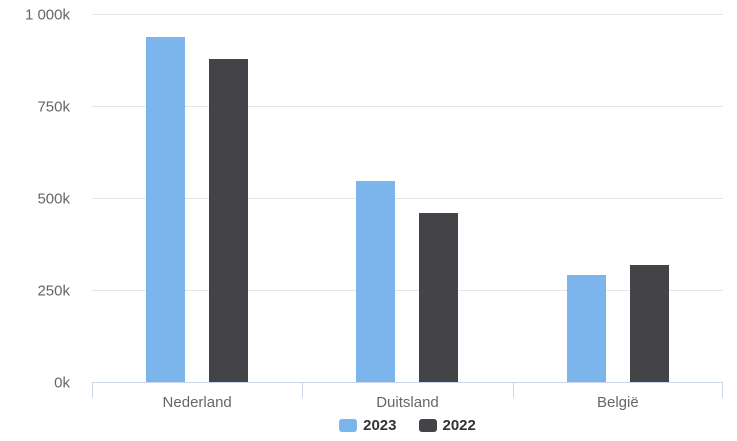  I want to click on x-axis-label-duitsland: Duitsland, so click(407, 402).